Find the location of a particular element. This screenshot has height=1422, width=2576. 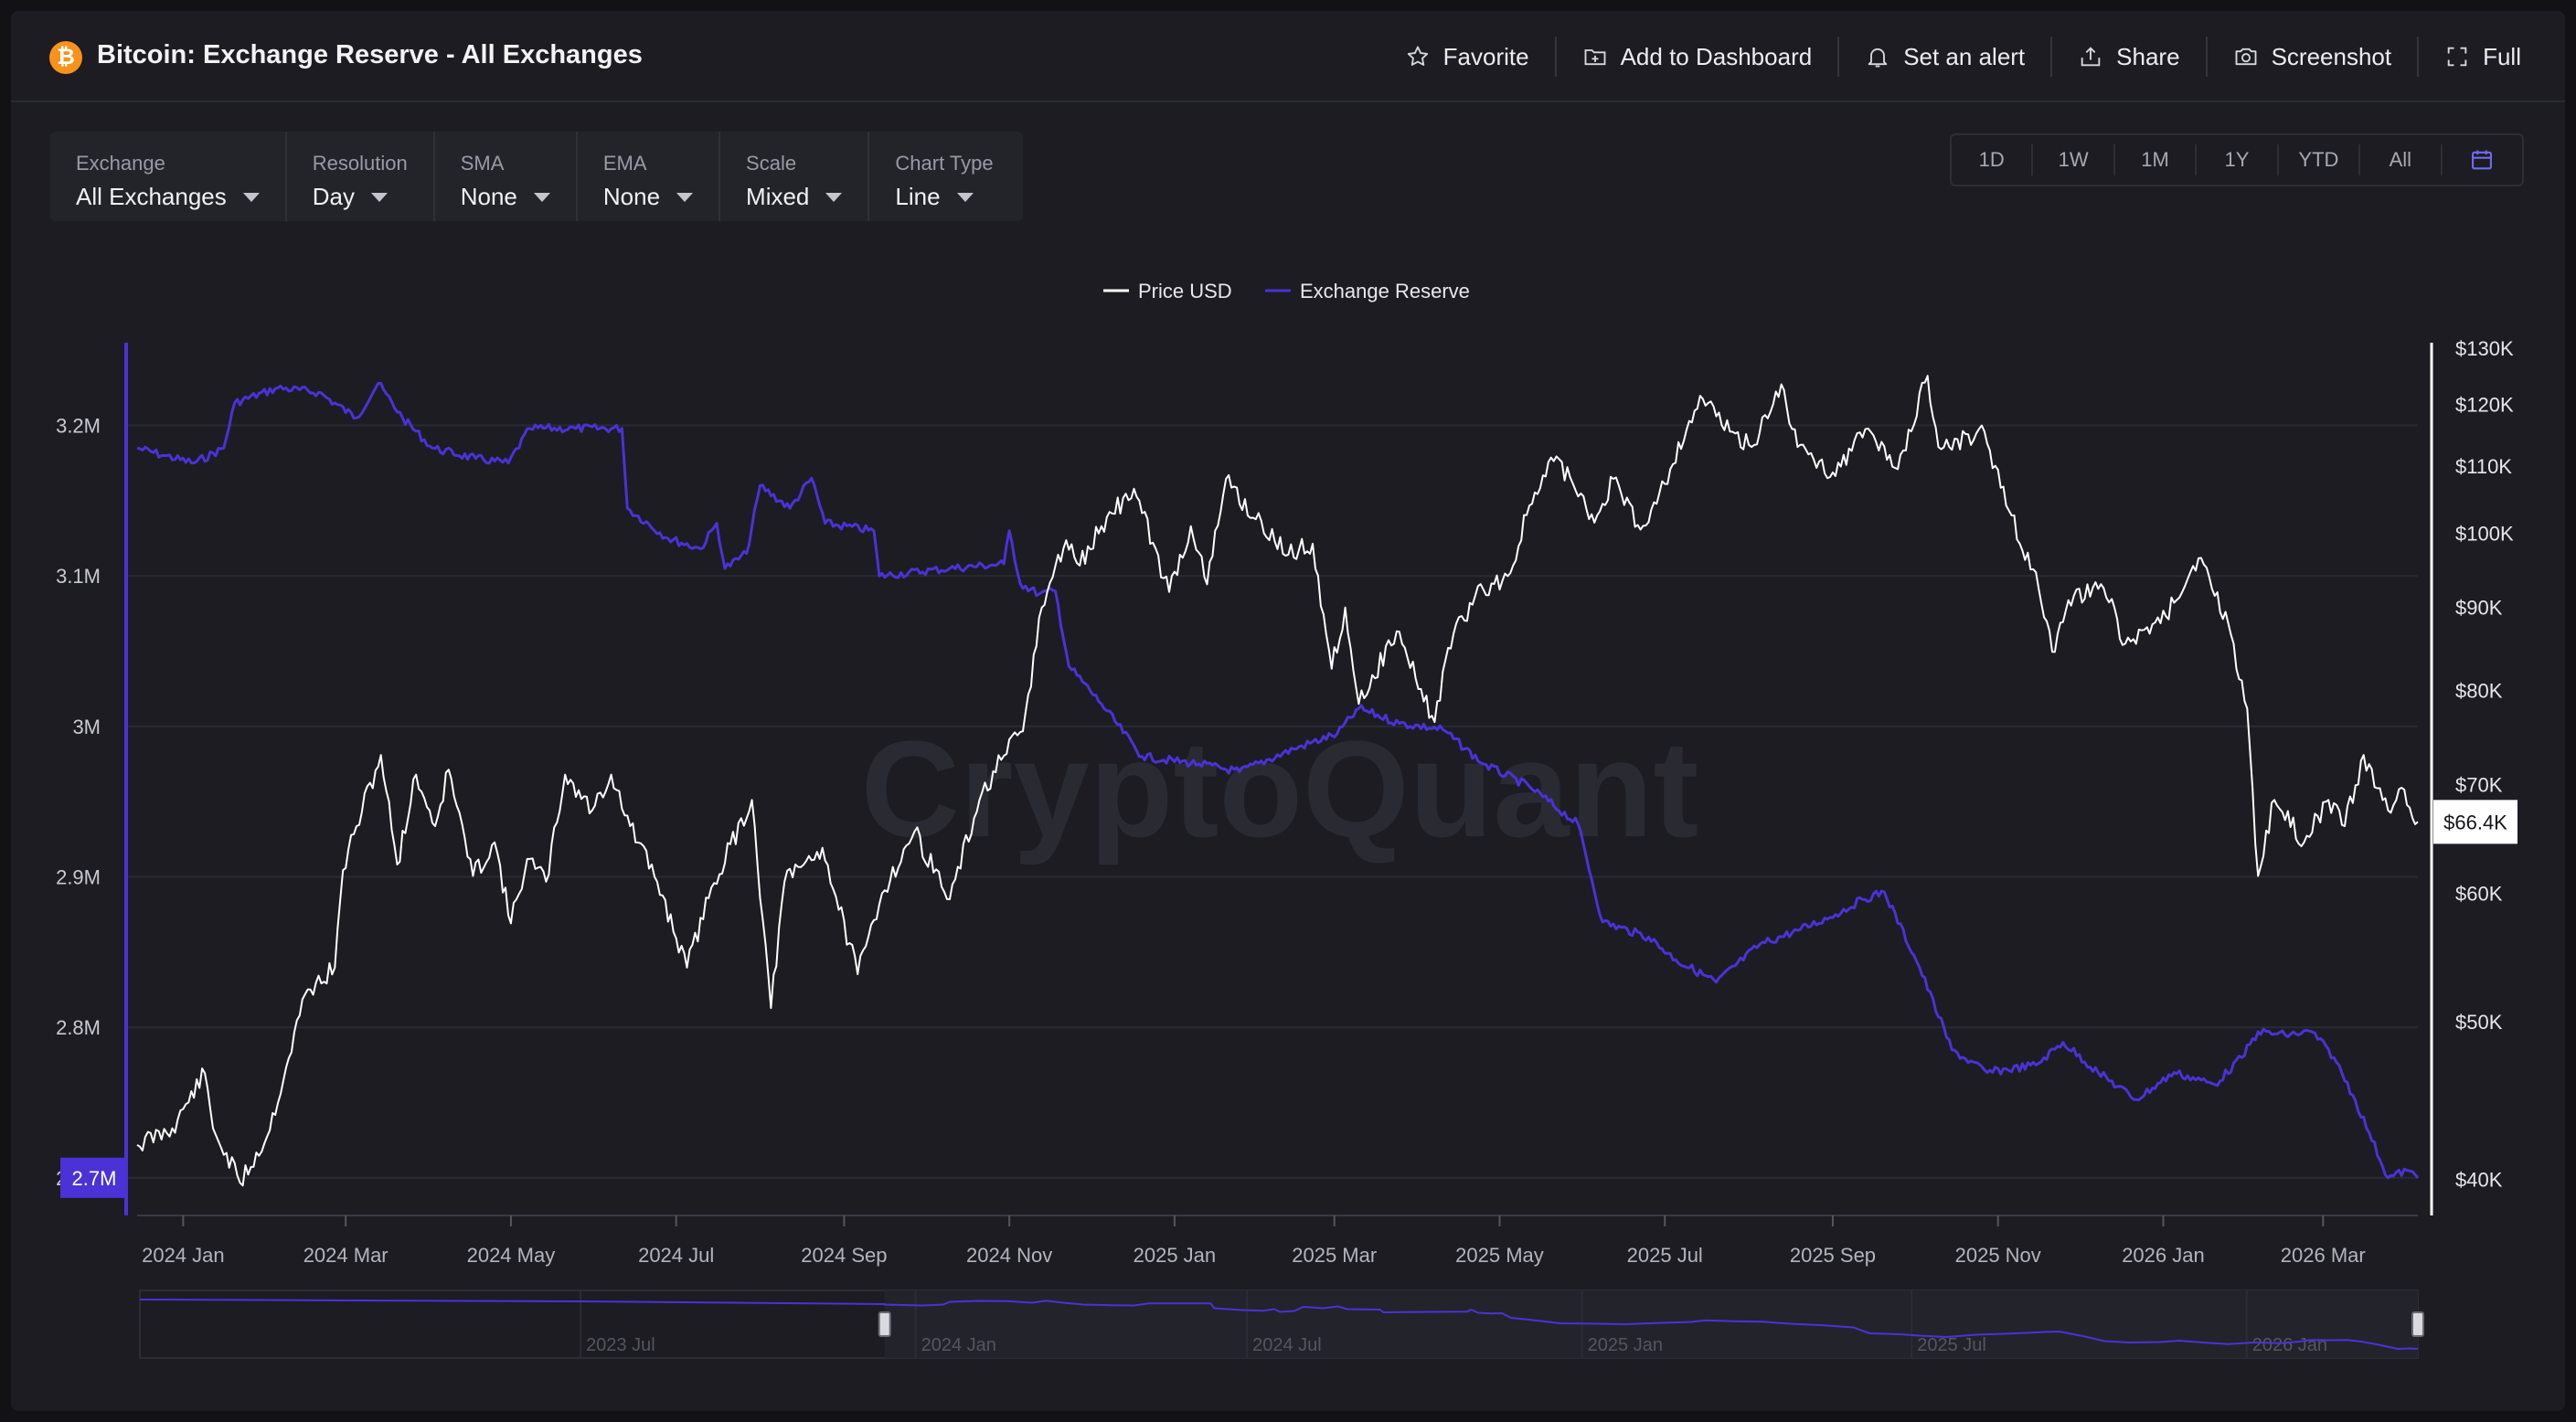

resolution-select-label: Resolution is located at coordinates (360, 163).